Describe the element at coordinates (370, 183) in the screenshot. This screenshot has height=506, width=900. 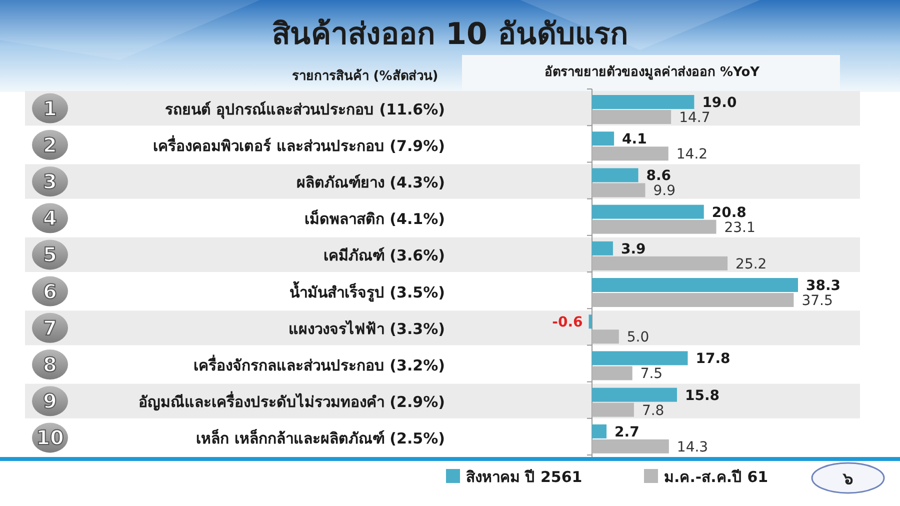
I see `y-tick-label: ผลิตภัณฑ์ยาง (4.3%)` at that location.